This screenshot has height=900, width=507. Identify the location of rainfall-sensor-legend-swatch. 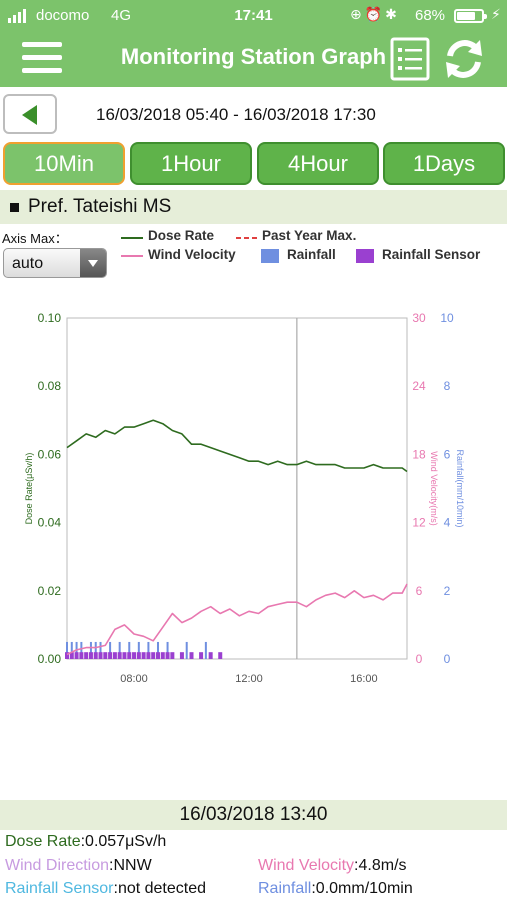
(365, 256).